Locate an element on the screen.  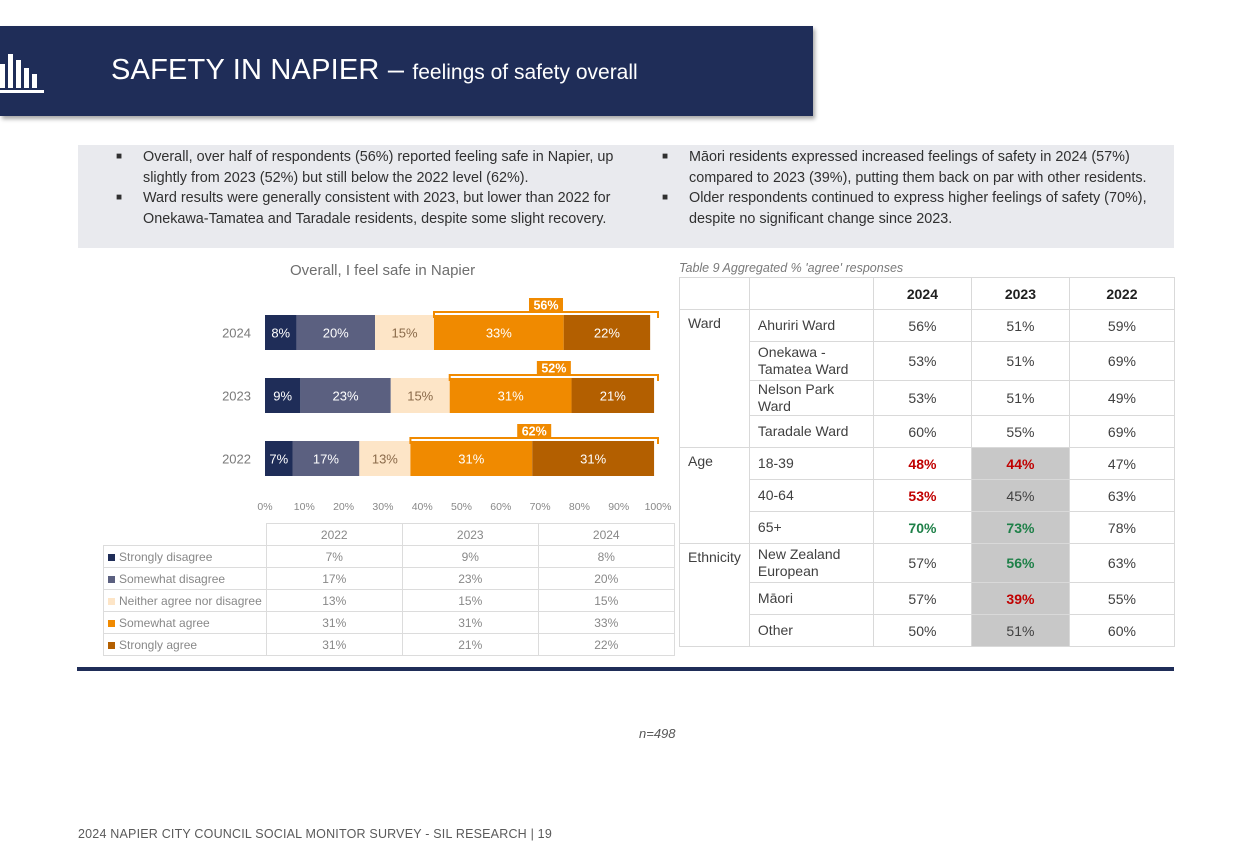
agree-value: 48% is located at coordinates (922, 463).